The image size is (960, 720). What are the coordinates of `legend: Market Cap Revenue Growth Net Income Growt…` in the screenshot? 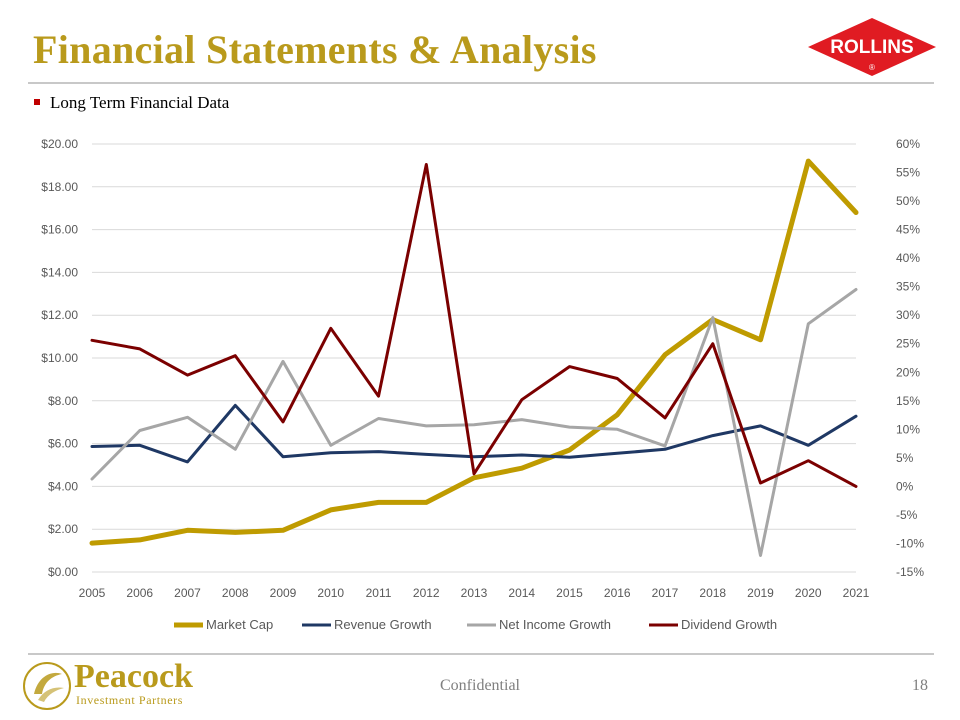 It's located at (475, 624).